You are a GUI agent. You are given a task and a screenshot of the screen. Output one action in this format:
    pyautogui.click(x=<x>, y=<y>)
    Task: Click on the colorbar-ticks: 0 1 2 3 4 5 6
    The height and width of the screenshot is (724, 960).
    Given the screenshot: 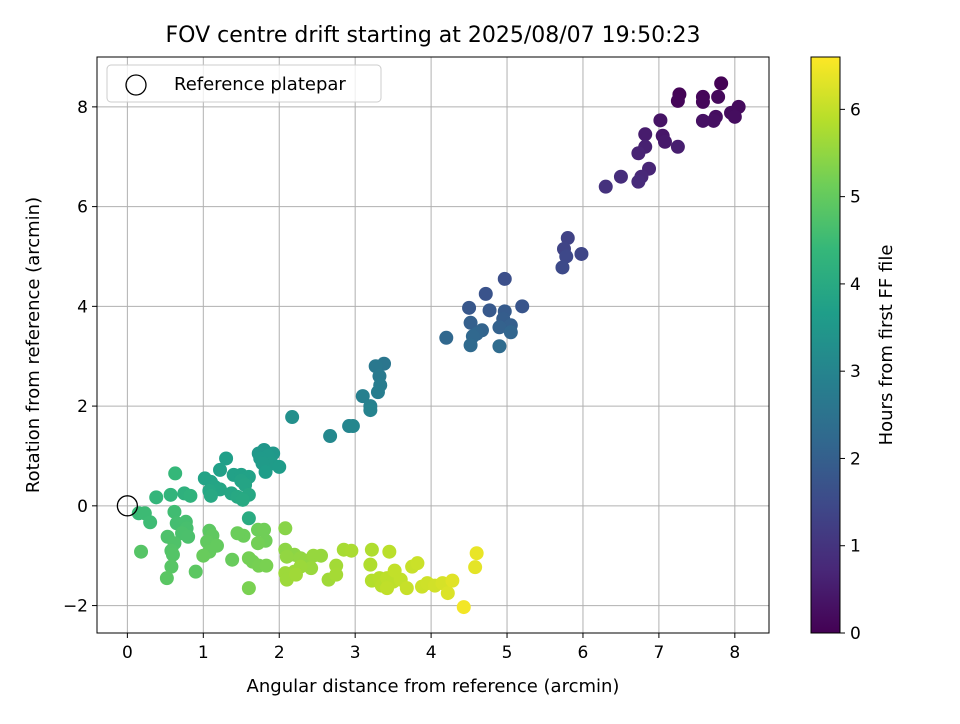 What is the action you would take?
    pyautogui.click(x=850, y=372)
    